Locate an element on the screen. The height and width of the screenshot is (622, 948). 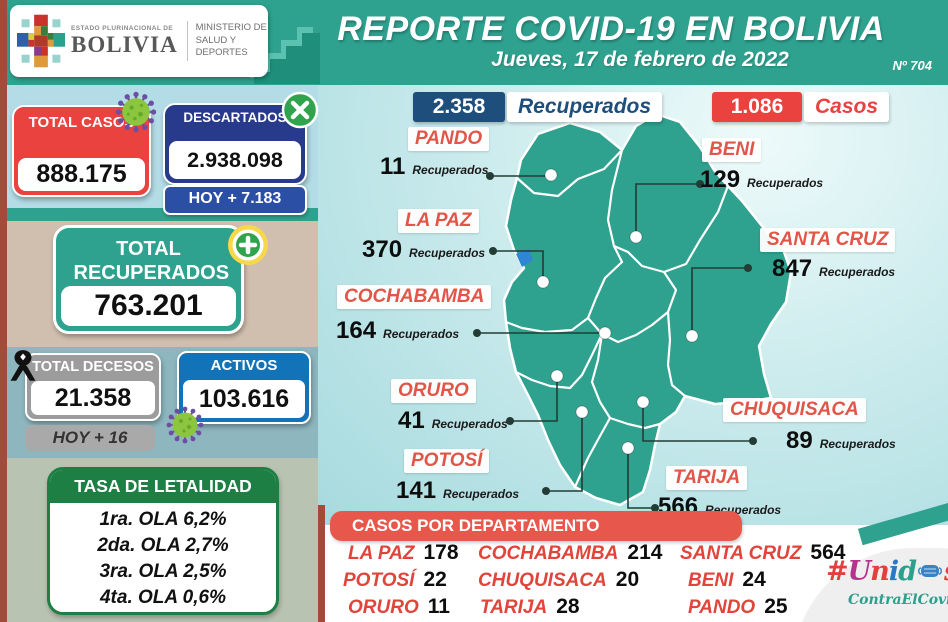
logo-divider is located at coordinates (187, 41).